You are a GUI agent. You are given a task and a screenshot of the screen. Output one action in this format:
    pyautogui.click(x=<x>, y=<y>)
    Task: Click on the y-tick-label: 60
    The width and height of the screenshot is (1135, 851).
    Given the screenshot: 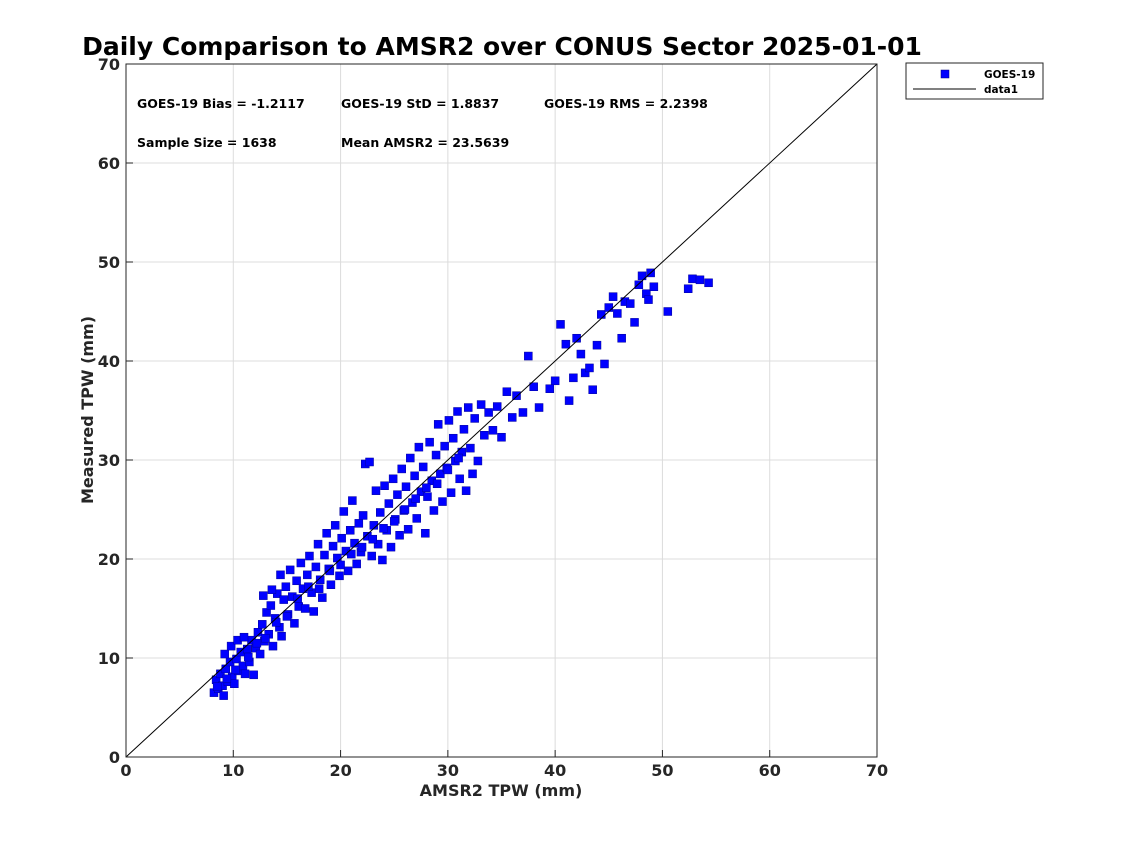 What is the action you would take?
    pyautogui.click(x=109, y=163)
    